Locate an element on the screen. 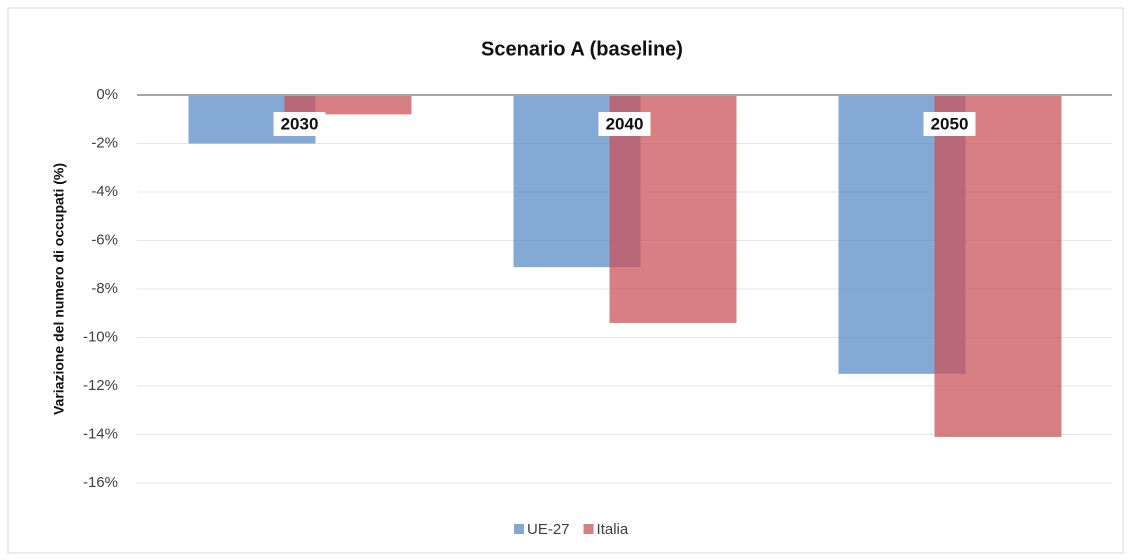 Image resolution: width=1131 pixels, height=560 pixels. legend-label: UE-27 is located at coordinates (548, 529).